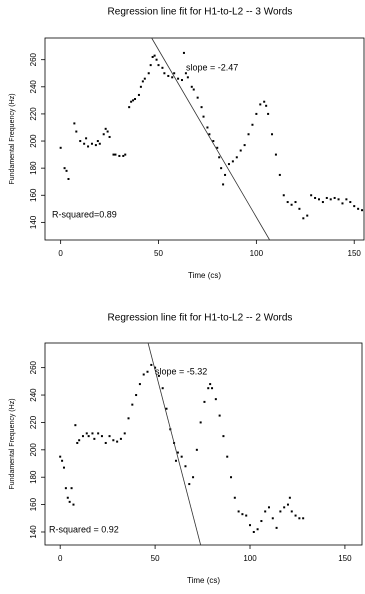  Describe the element at coordinates (33, 367) in the screenshot. I see `y-tick-label: 260` at that location.